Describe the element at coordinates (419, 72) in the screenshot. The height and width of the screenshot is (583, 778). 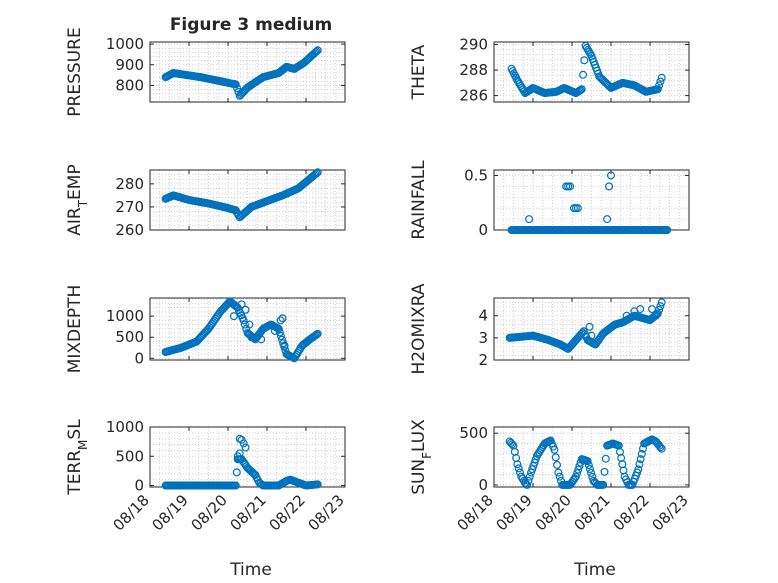
I see `y-axis-label: THETA` at that location.